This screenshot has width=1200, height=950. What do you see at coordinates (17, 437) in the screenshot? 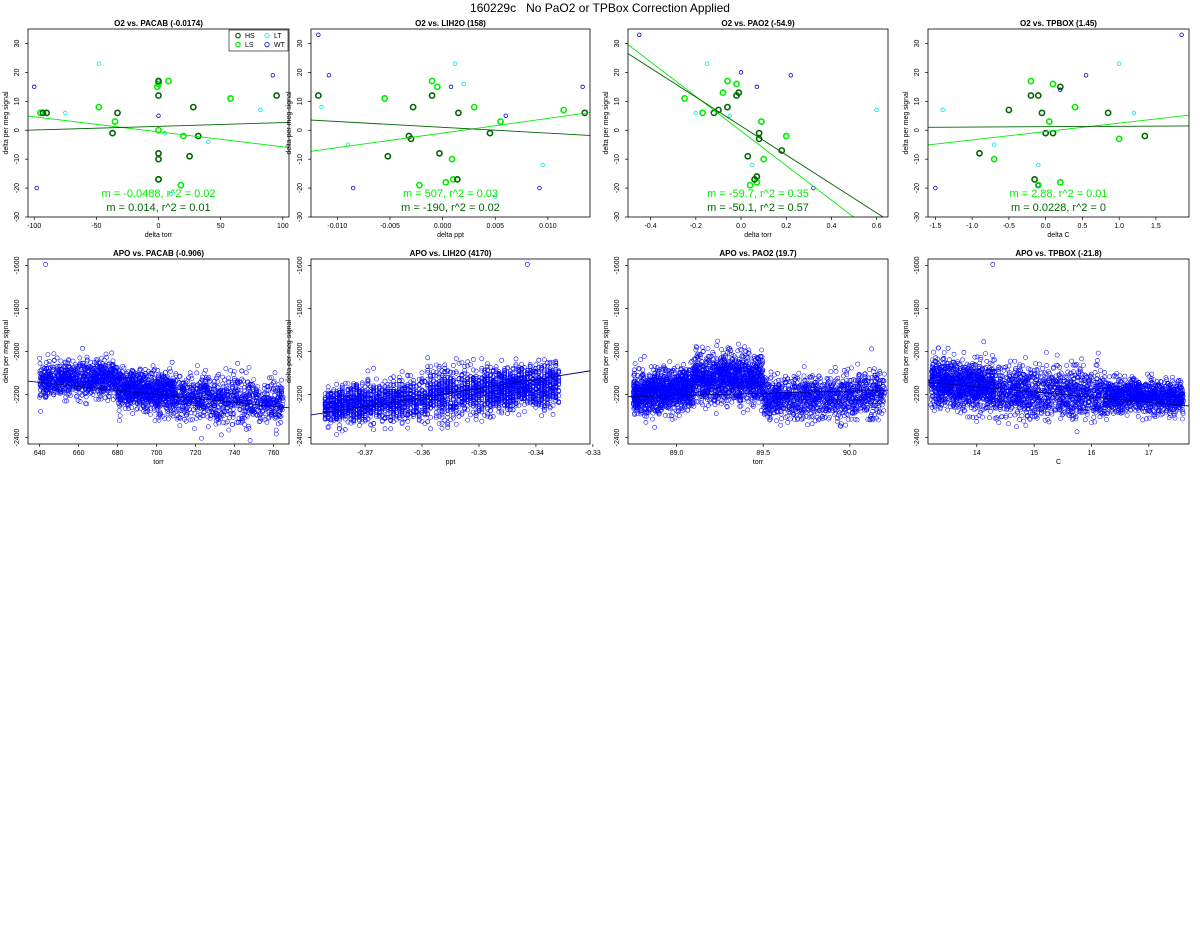
I see `y-tick-label: -2400` at bounding box center [17, 437].